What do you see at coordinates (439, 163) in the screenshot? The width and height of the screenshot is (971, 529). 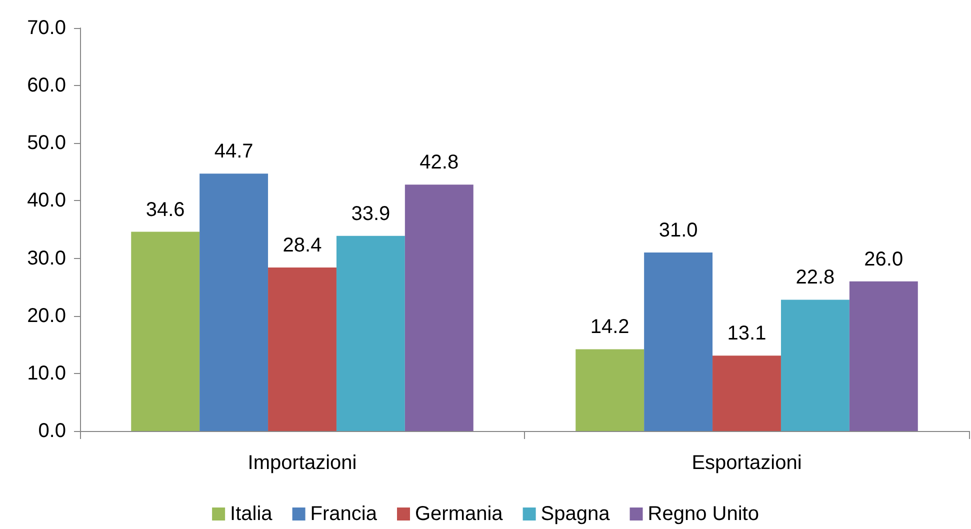 I see `data-label: 42.8` at bounding box center [439, 163].